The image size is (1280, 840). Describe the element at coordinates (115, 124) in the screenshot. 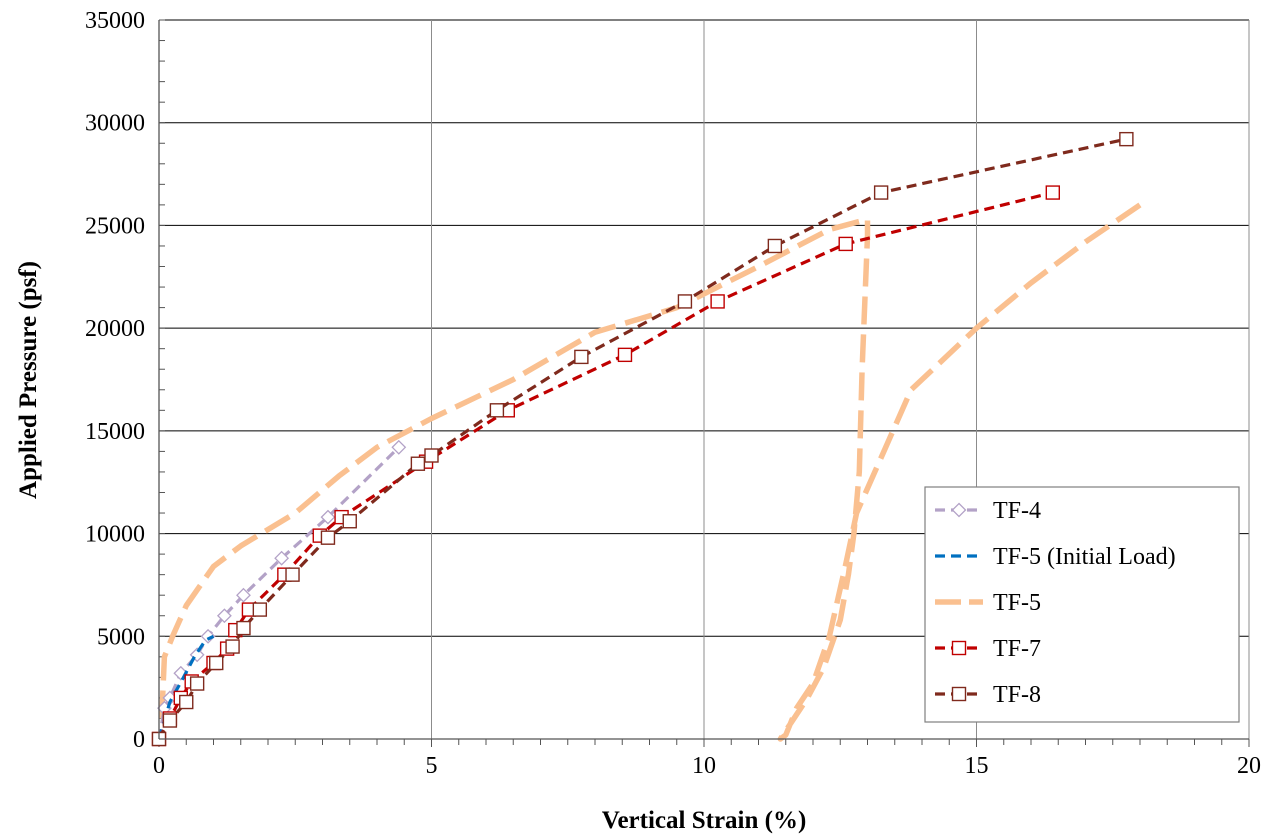

I see `y-tick-label: 30000` at that location.